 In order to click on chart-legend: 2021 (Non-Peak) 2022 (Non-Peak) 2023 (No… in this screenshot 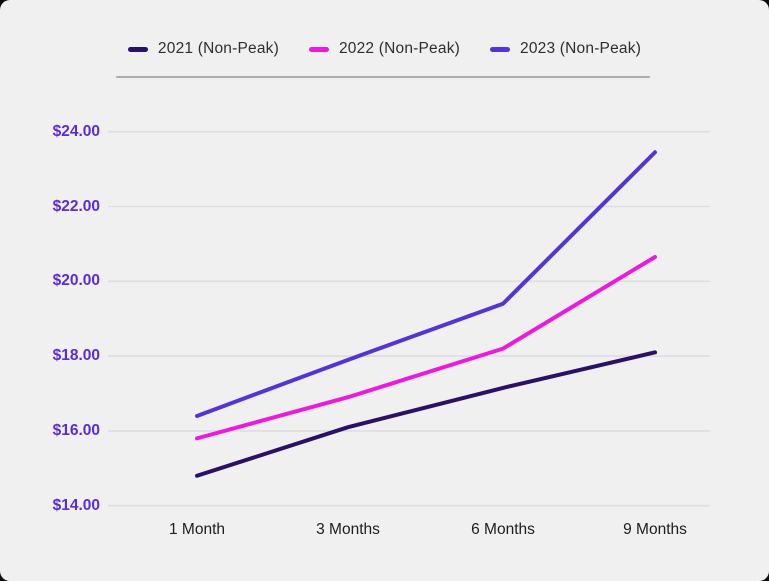, I will do `click(384, 49)`.